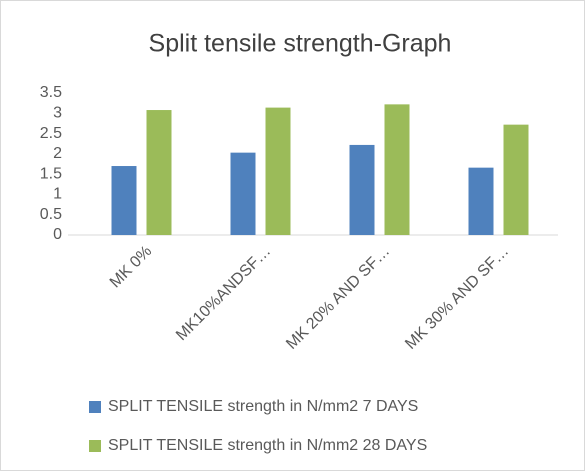 This screenshot has height=473, width=587. I want to click on y-tick-label: 1, so click(57, 194).